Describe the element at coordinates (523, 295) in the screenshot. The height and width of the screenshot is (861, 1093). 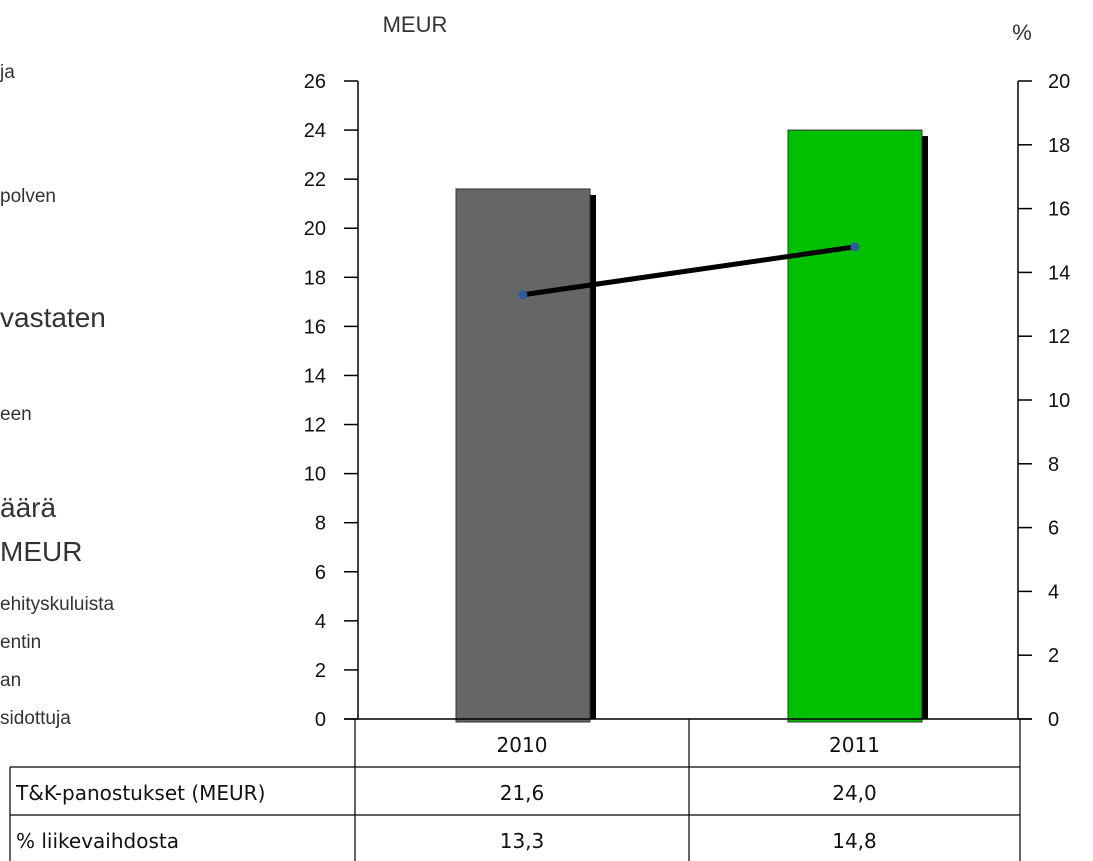
I see `line-point-2010` at that location.